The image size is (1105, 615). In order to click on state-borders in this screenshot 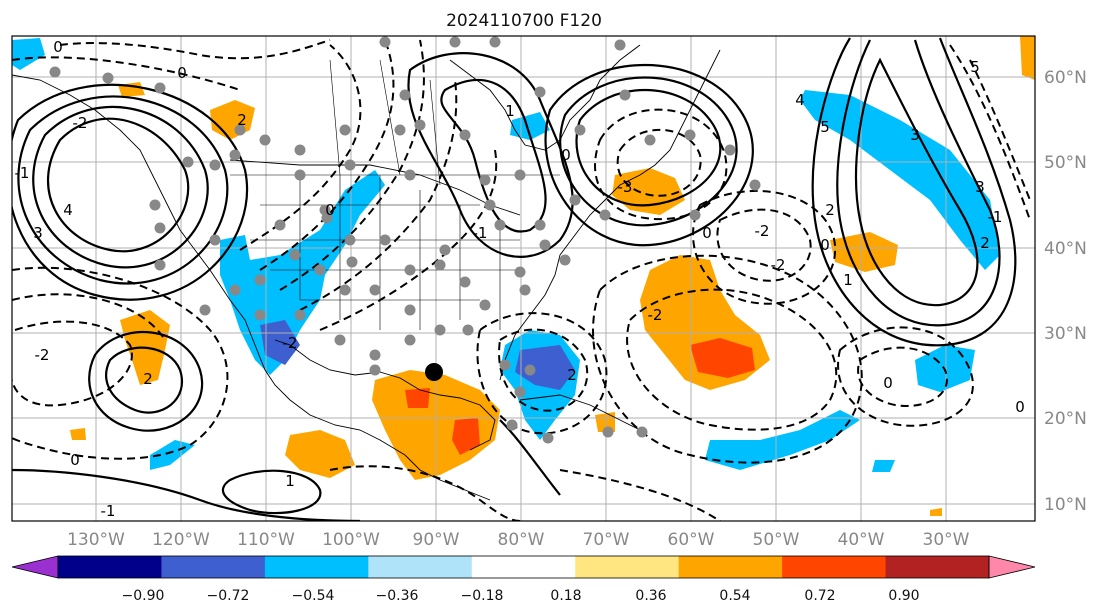, I will do `click(395, 194)`.